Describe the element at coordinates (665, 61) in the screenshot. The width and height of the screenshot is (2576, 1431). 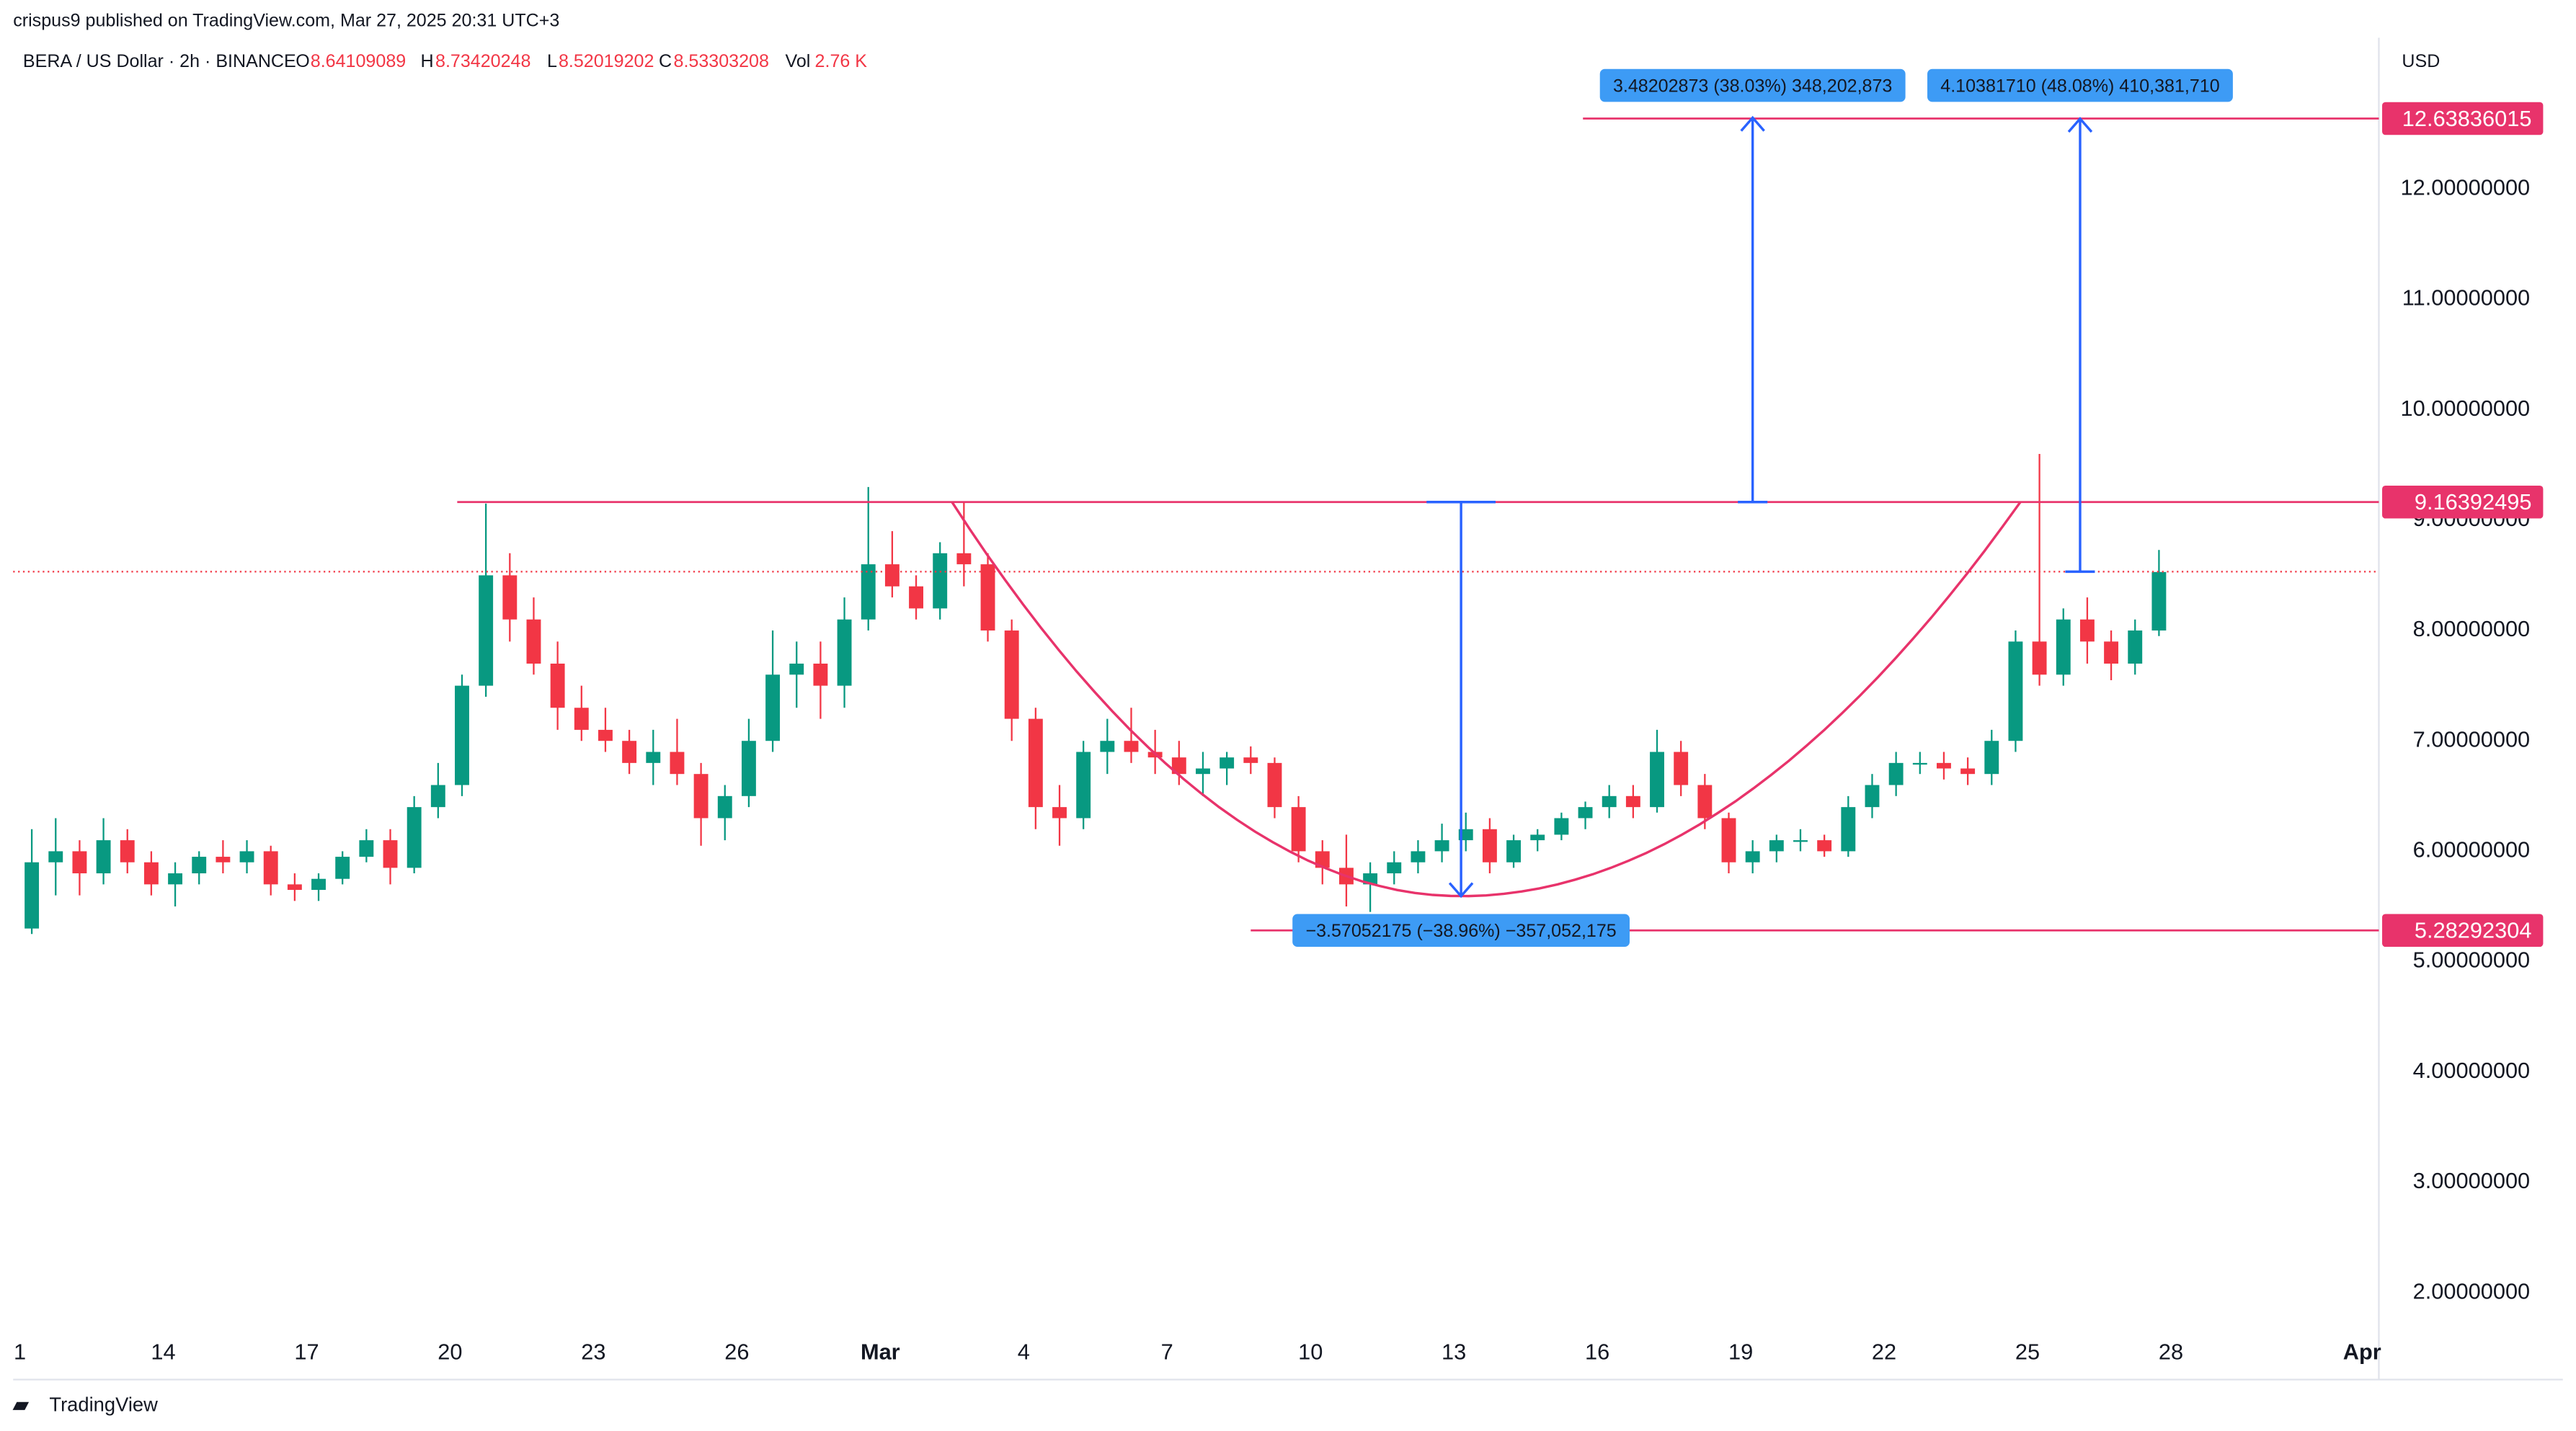
I see `c-label: C` at that location.